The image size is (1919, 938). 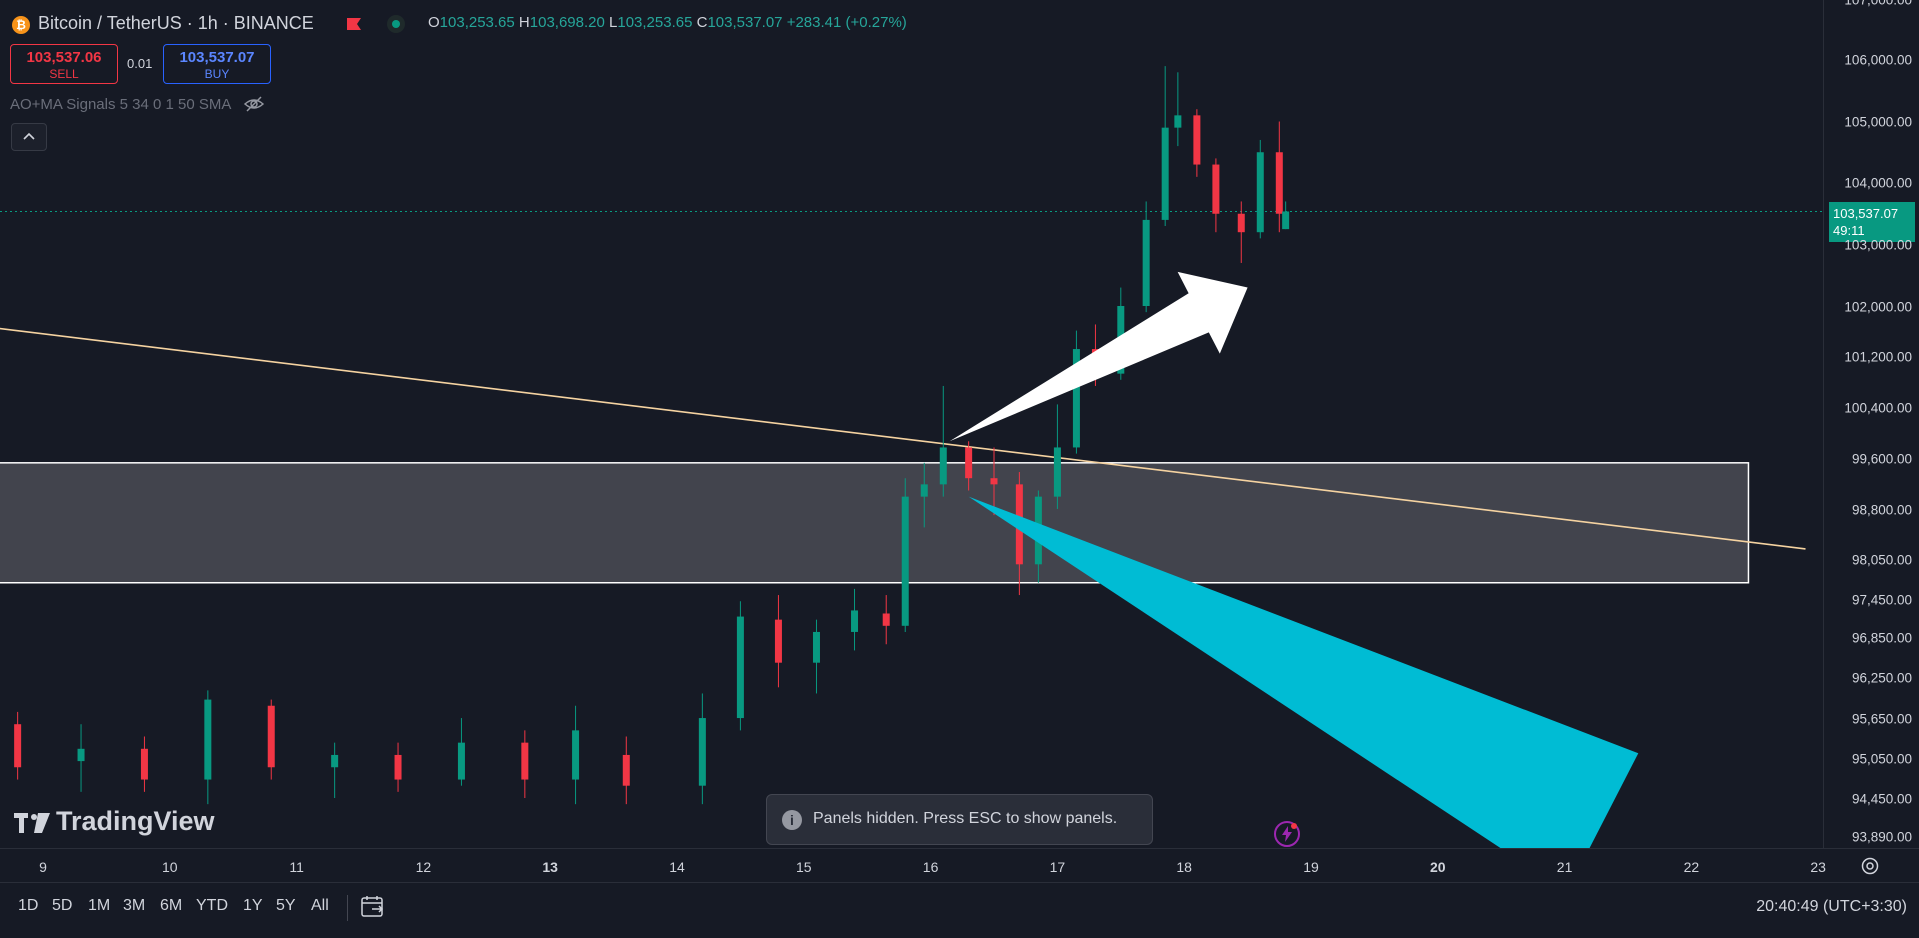 I want to click on open-label: O, so click(x=434, y=22).